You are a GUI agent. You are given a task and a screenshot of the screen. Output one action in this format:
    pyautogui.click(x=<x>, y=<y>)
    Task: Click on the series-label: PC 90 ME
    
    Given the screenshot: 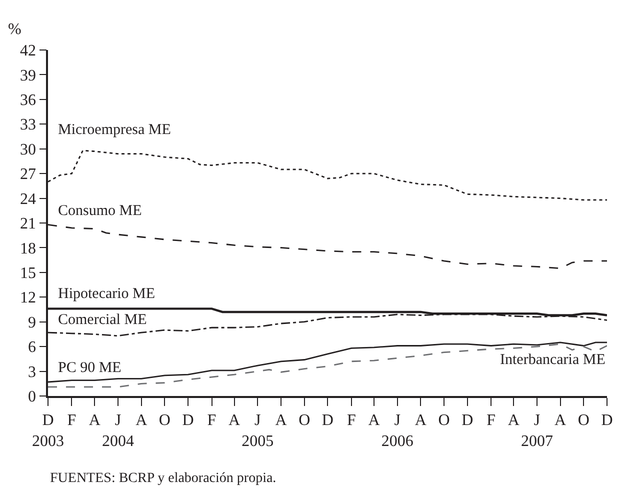 What is the action you would take?
    pyautogui.click(x=90, y=368)
    